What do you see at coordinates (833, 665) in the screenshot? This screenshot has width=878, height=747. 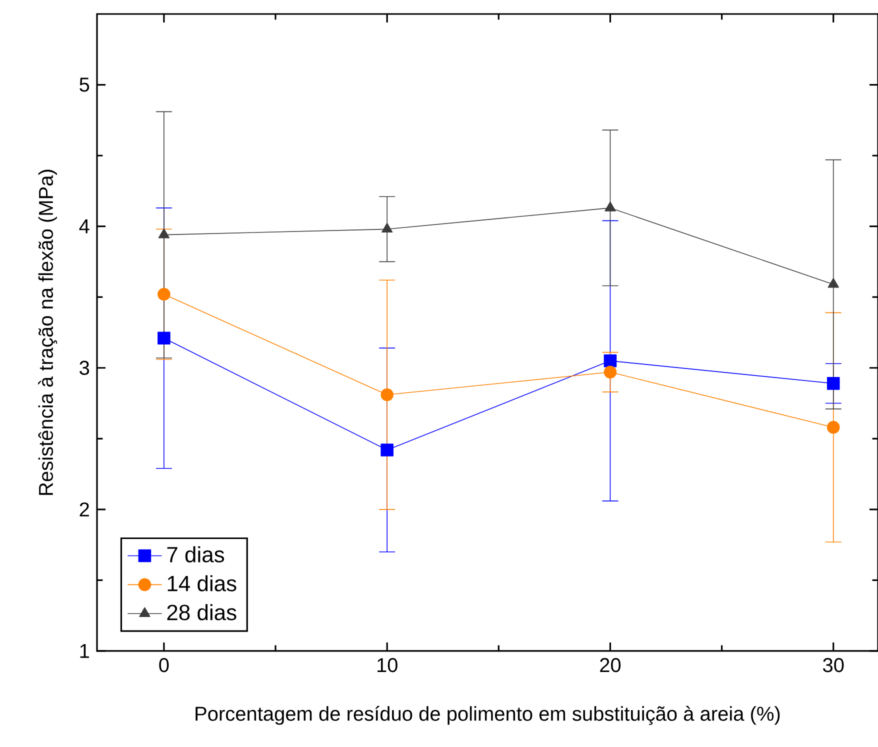 I see `x-tick-label: 30` at bounding box center [833, 665].